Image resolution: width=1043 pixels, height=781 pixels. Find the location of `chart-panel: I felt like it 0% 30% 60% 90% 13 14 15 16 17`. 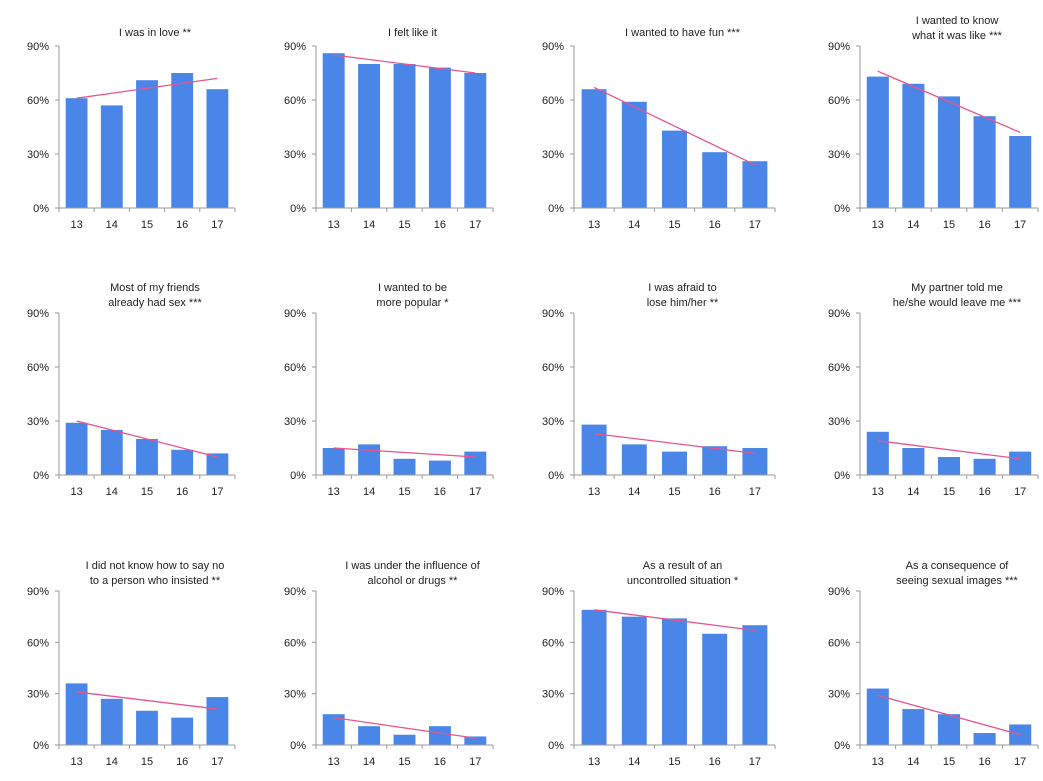

chart-panel: I felt like it 0% 30% 60% 90% 13 14 15 16 17 is located at coordinates (389, 129).